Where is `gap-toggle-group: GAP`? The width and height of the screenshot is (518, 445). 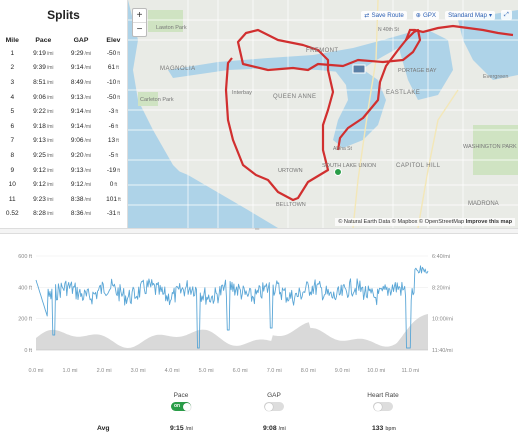
gap-toggle-group: GAP is located at coordinates (274, 401).